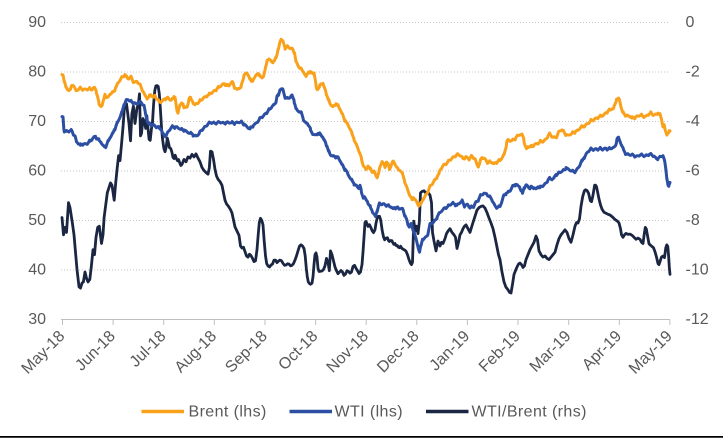 The image size is (723, 445). Describe the element at coordinates (37, 270) in the screenshot. I see `svg-text: 40` at that location.